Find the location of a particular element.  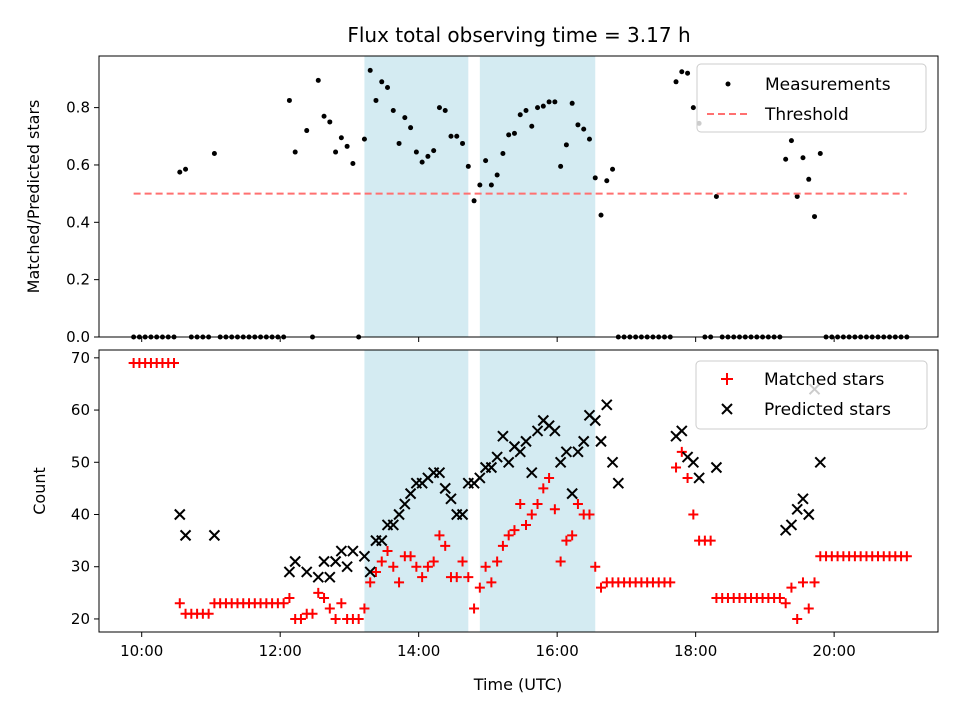

y-tick-label: 40 is located at coordinates (80, 515).